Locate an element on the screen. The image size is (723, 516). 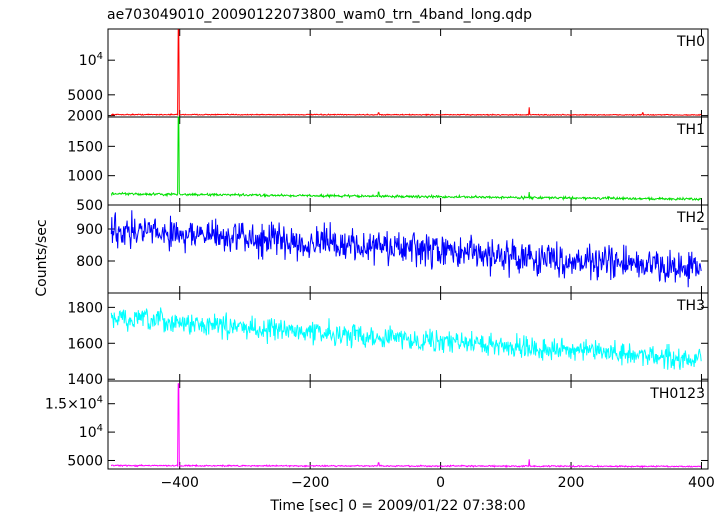
x-tick-label: 400 is located at coordinates (701, 483).